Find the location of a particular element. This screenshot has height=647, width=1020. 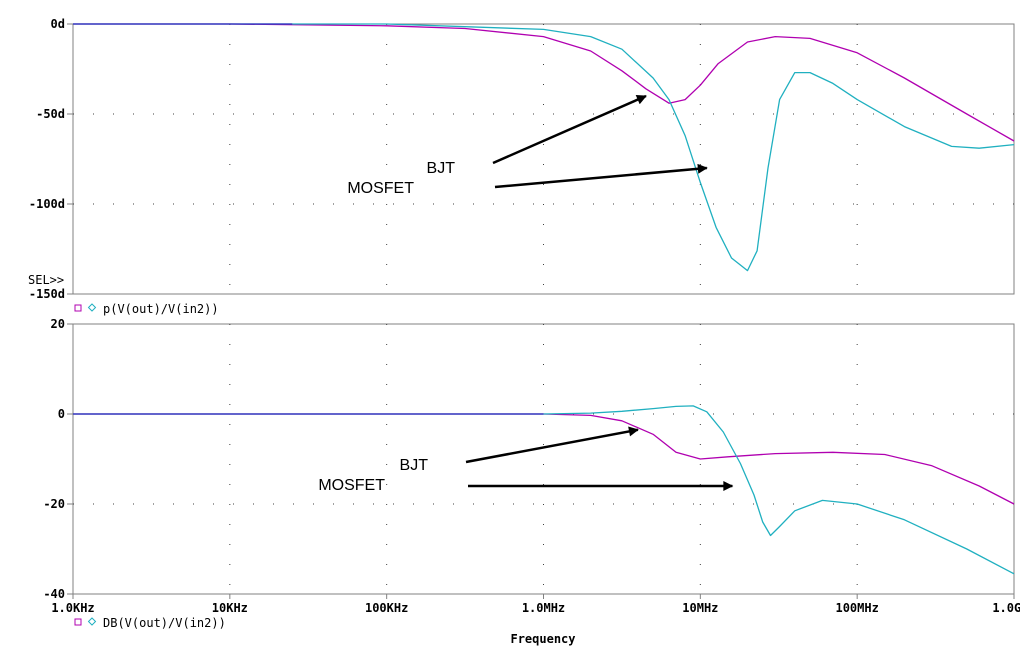

y-tick-label: -40 is located at coordinates (54, 594).